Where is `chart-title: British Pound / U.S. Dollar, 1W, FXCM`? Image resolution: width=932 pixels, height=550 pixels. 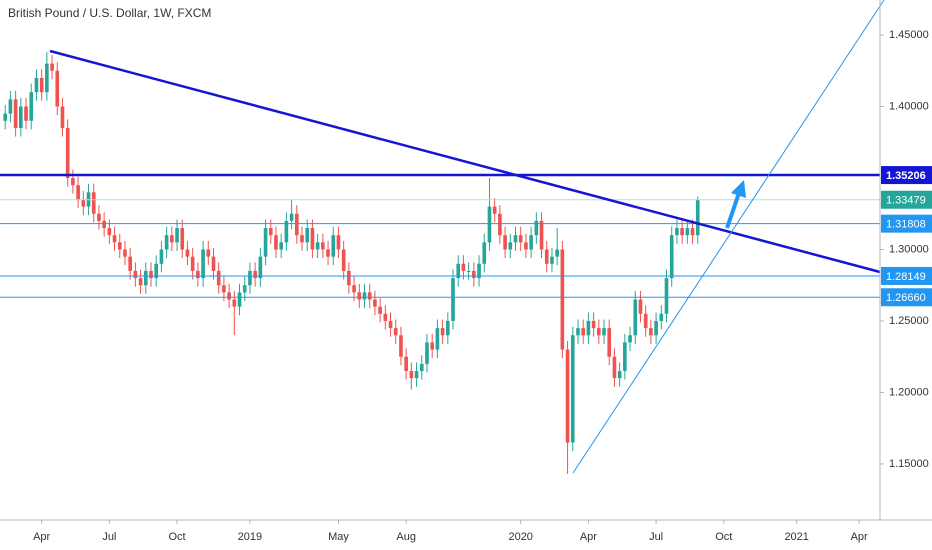
chart-title: British Pound / U.S. Dollar, 1W, FXCM is located at coordinates (109, 13).